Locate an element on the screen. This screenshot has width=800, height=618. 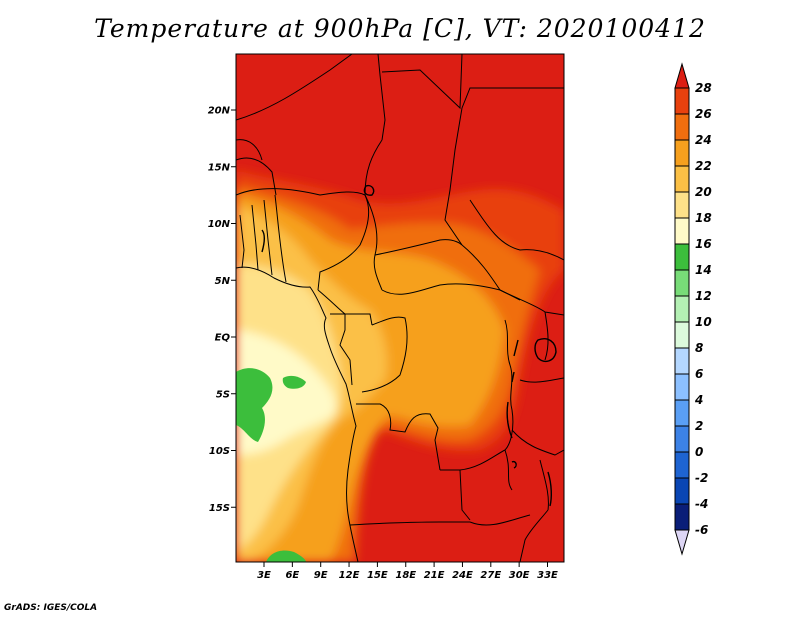
field-patch-green-coast is located at coordinates (294, 382).